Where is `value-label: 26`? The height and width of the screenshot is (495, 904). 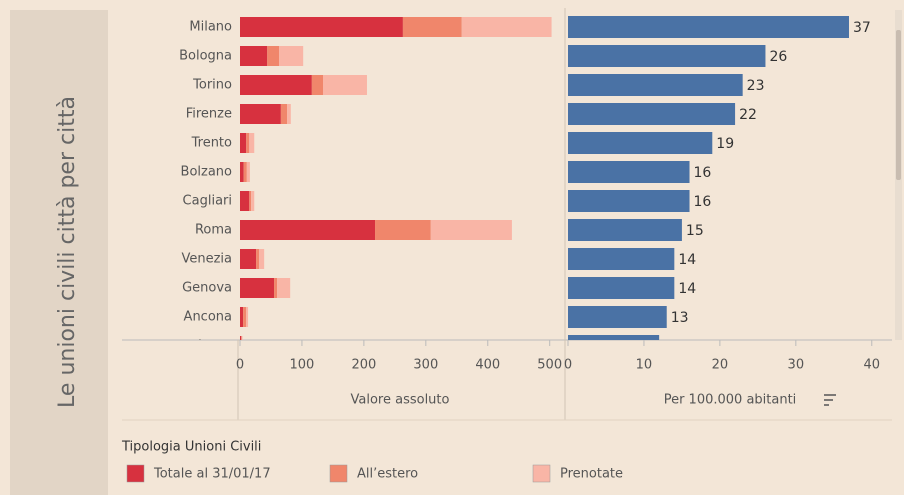 value-label: 26 is located at coordinates (778, 57).